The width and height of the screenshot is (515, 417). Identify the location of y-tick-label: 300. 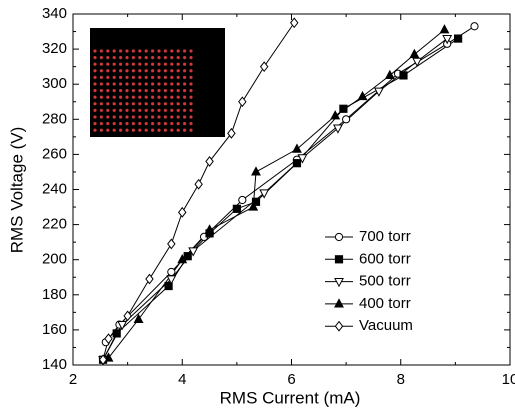
(54, 83).